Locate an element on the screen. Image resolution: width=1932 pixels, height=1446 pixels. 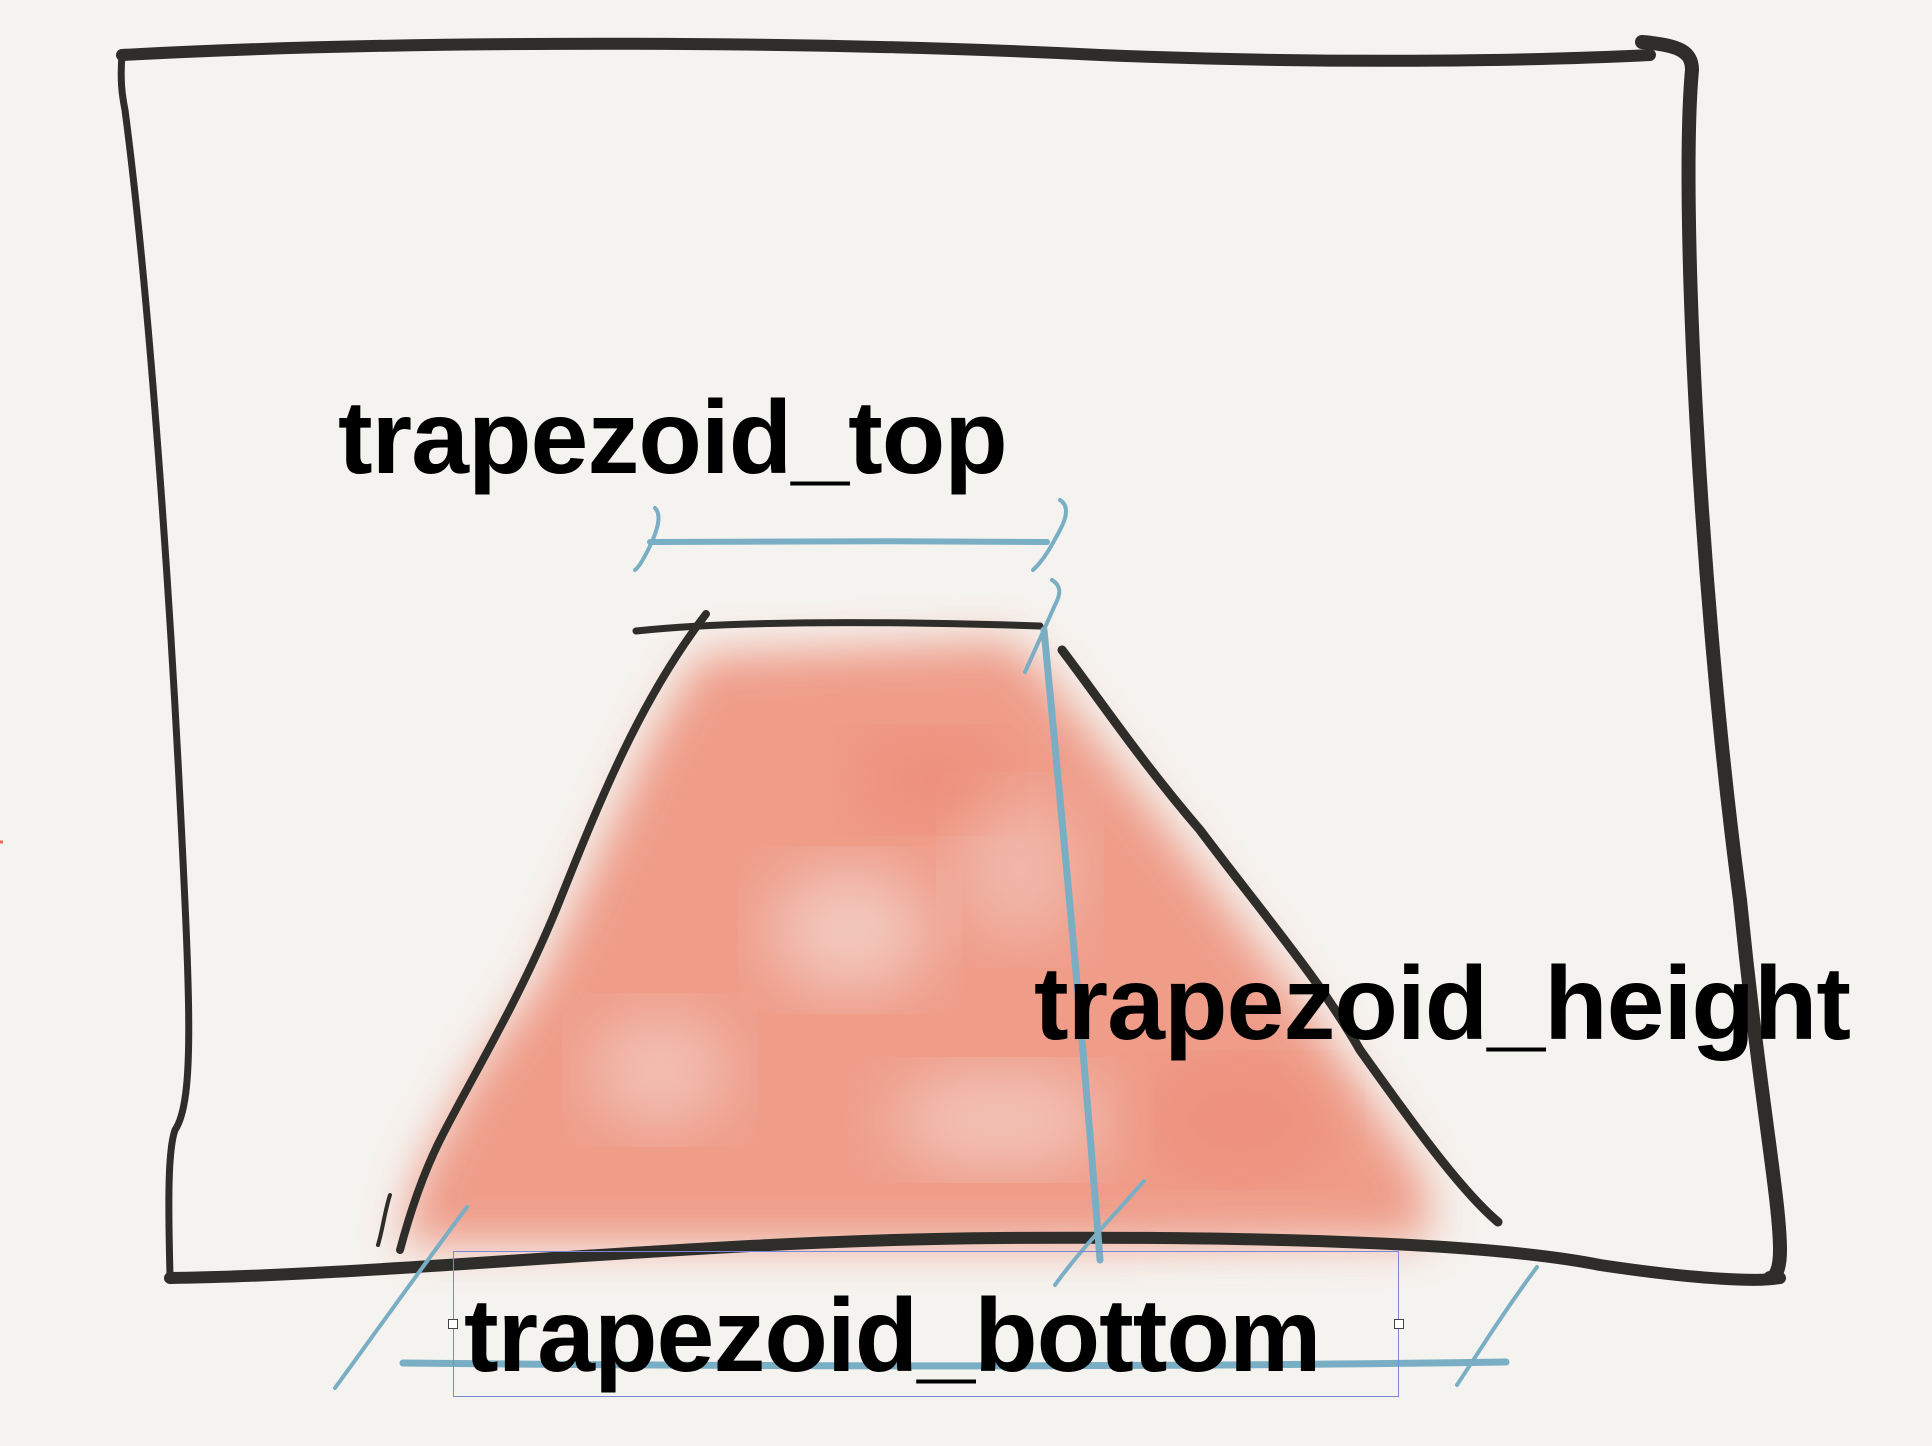
text-selection-box is located at coordinates (926, 1324).